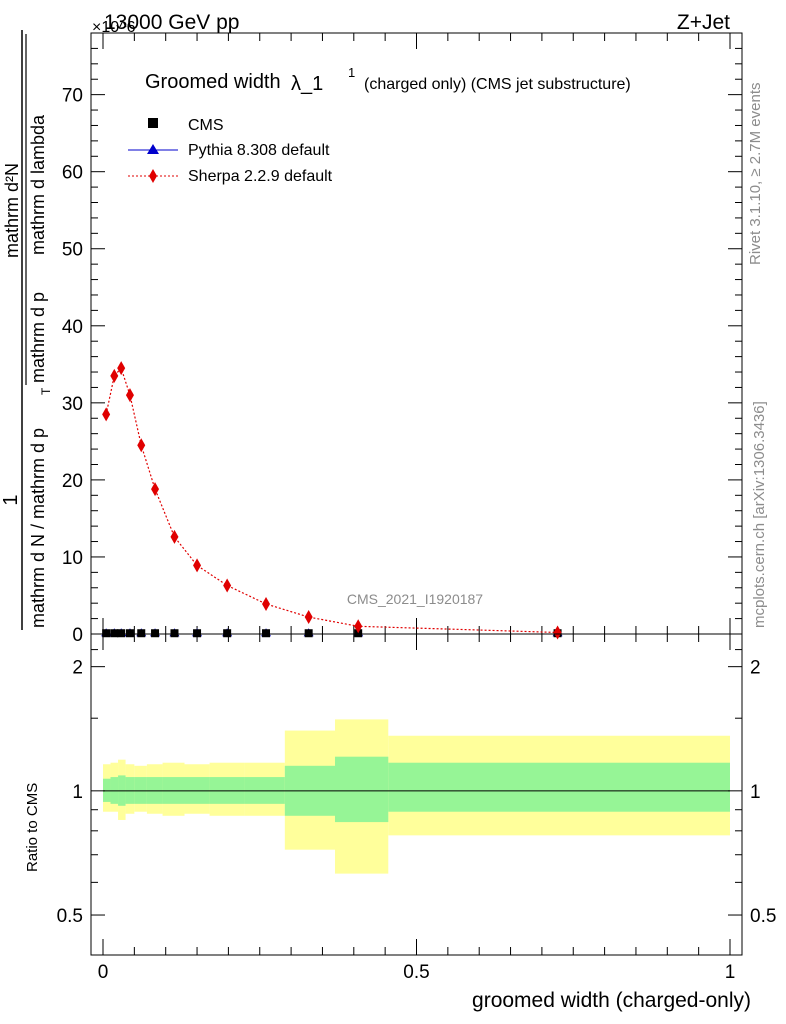 The height and width of the screenshot is (1024, 786). Describe the element at coordinates (70, 916) in the screenshot. I see `ratio-ytick-label-0: 0.5` at that location.